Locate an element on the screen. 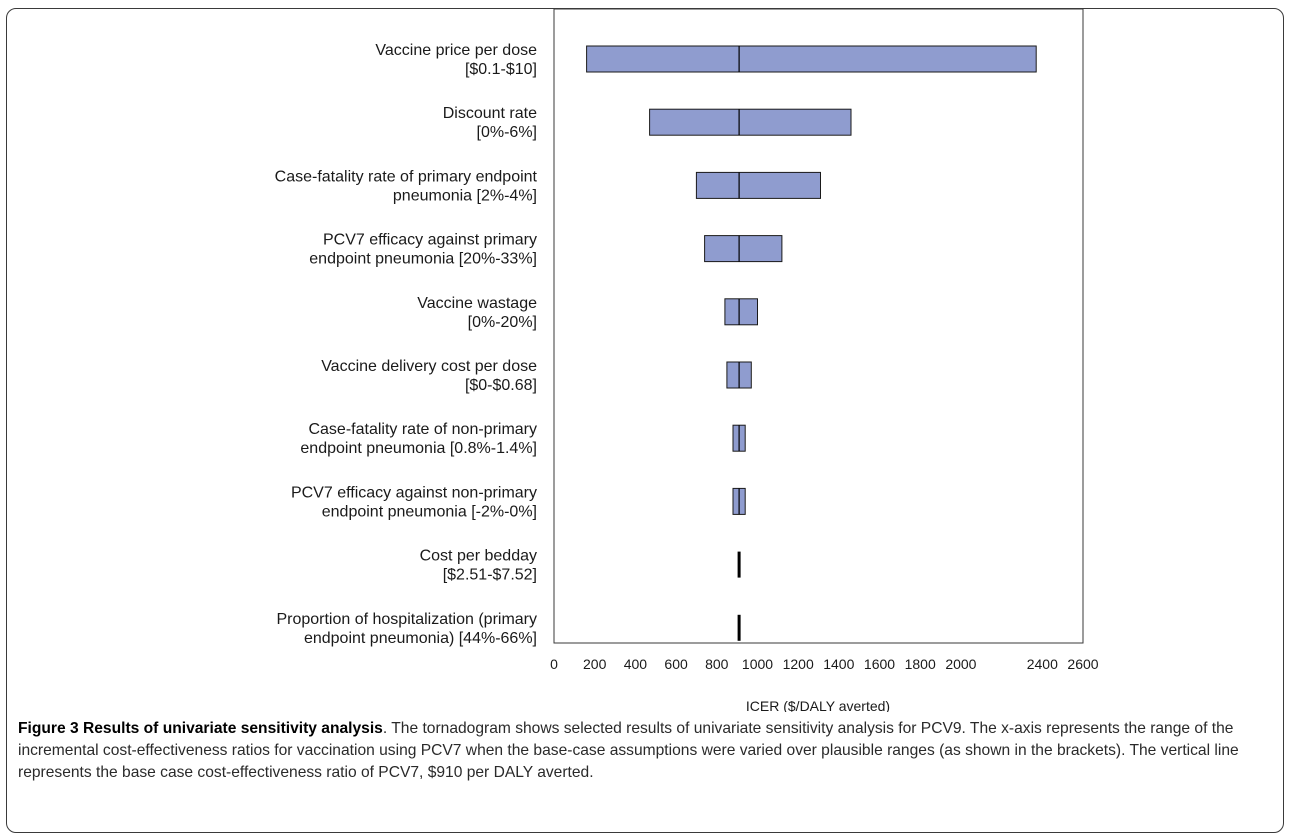 Image resolution: width=1290 pixels, height=840 pixels. x-tick-label: 1000 is located at coordinates (757, 664).